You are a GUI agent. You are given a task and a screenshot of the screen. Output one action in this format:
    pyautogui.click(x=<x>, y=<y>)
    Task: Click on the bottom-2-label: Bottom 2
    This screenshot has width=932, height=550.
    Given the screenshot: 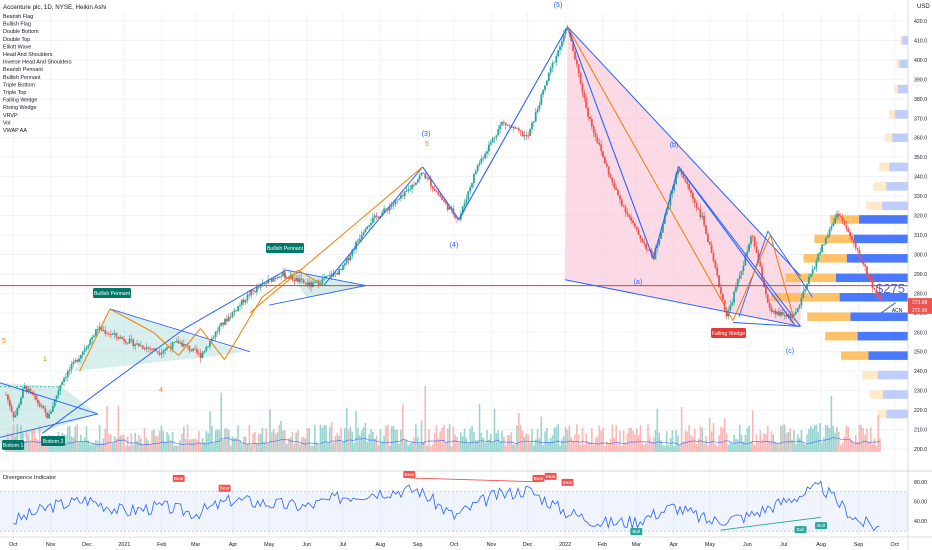 What is the action you would take?
    pyautogui.click(x=53, y=441)
    